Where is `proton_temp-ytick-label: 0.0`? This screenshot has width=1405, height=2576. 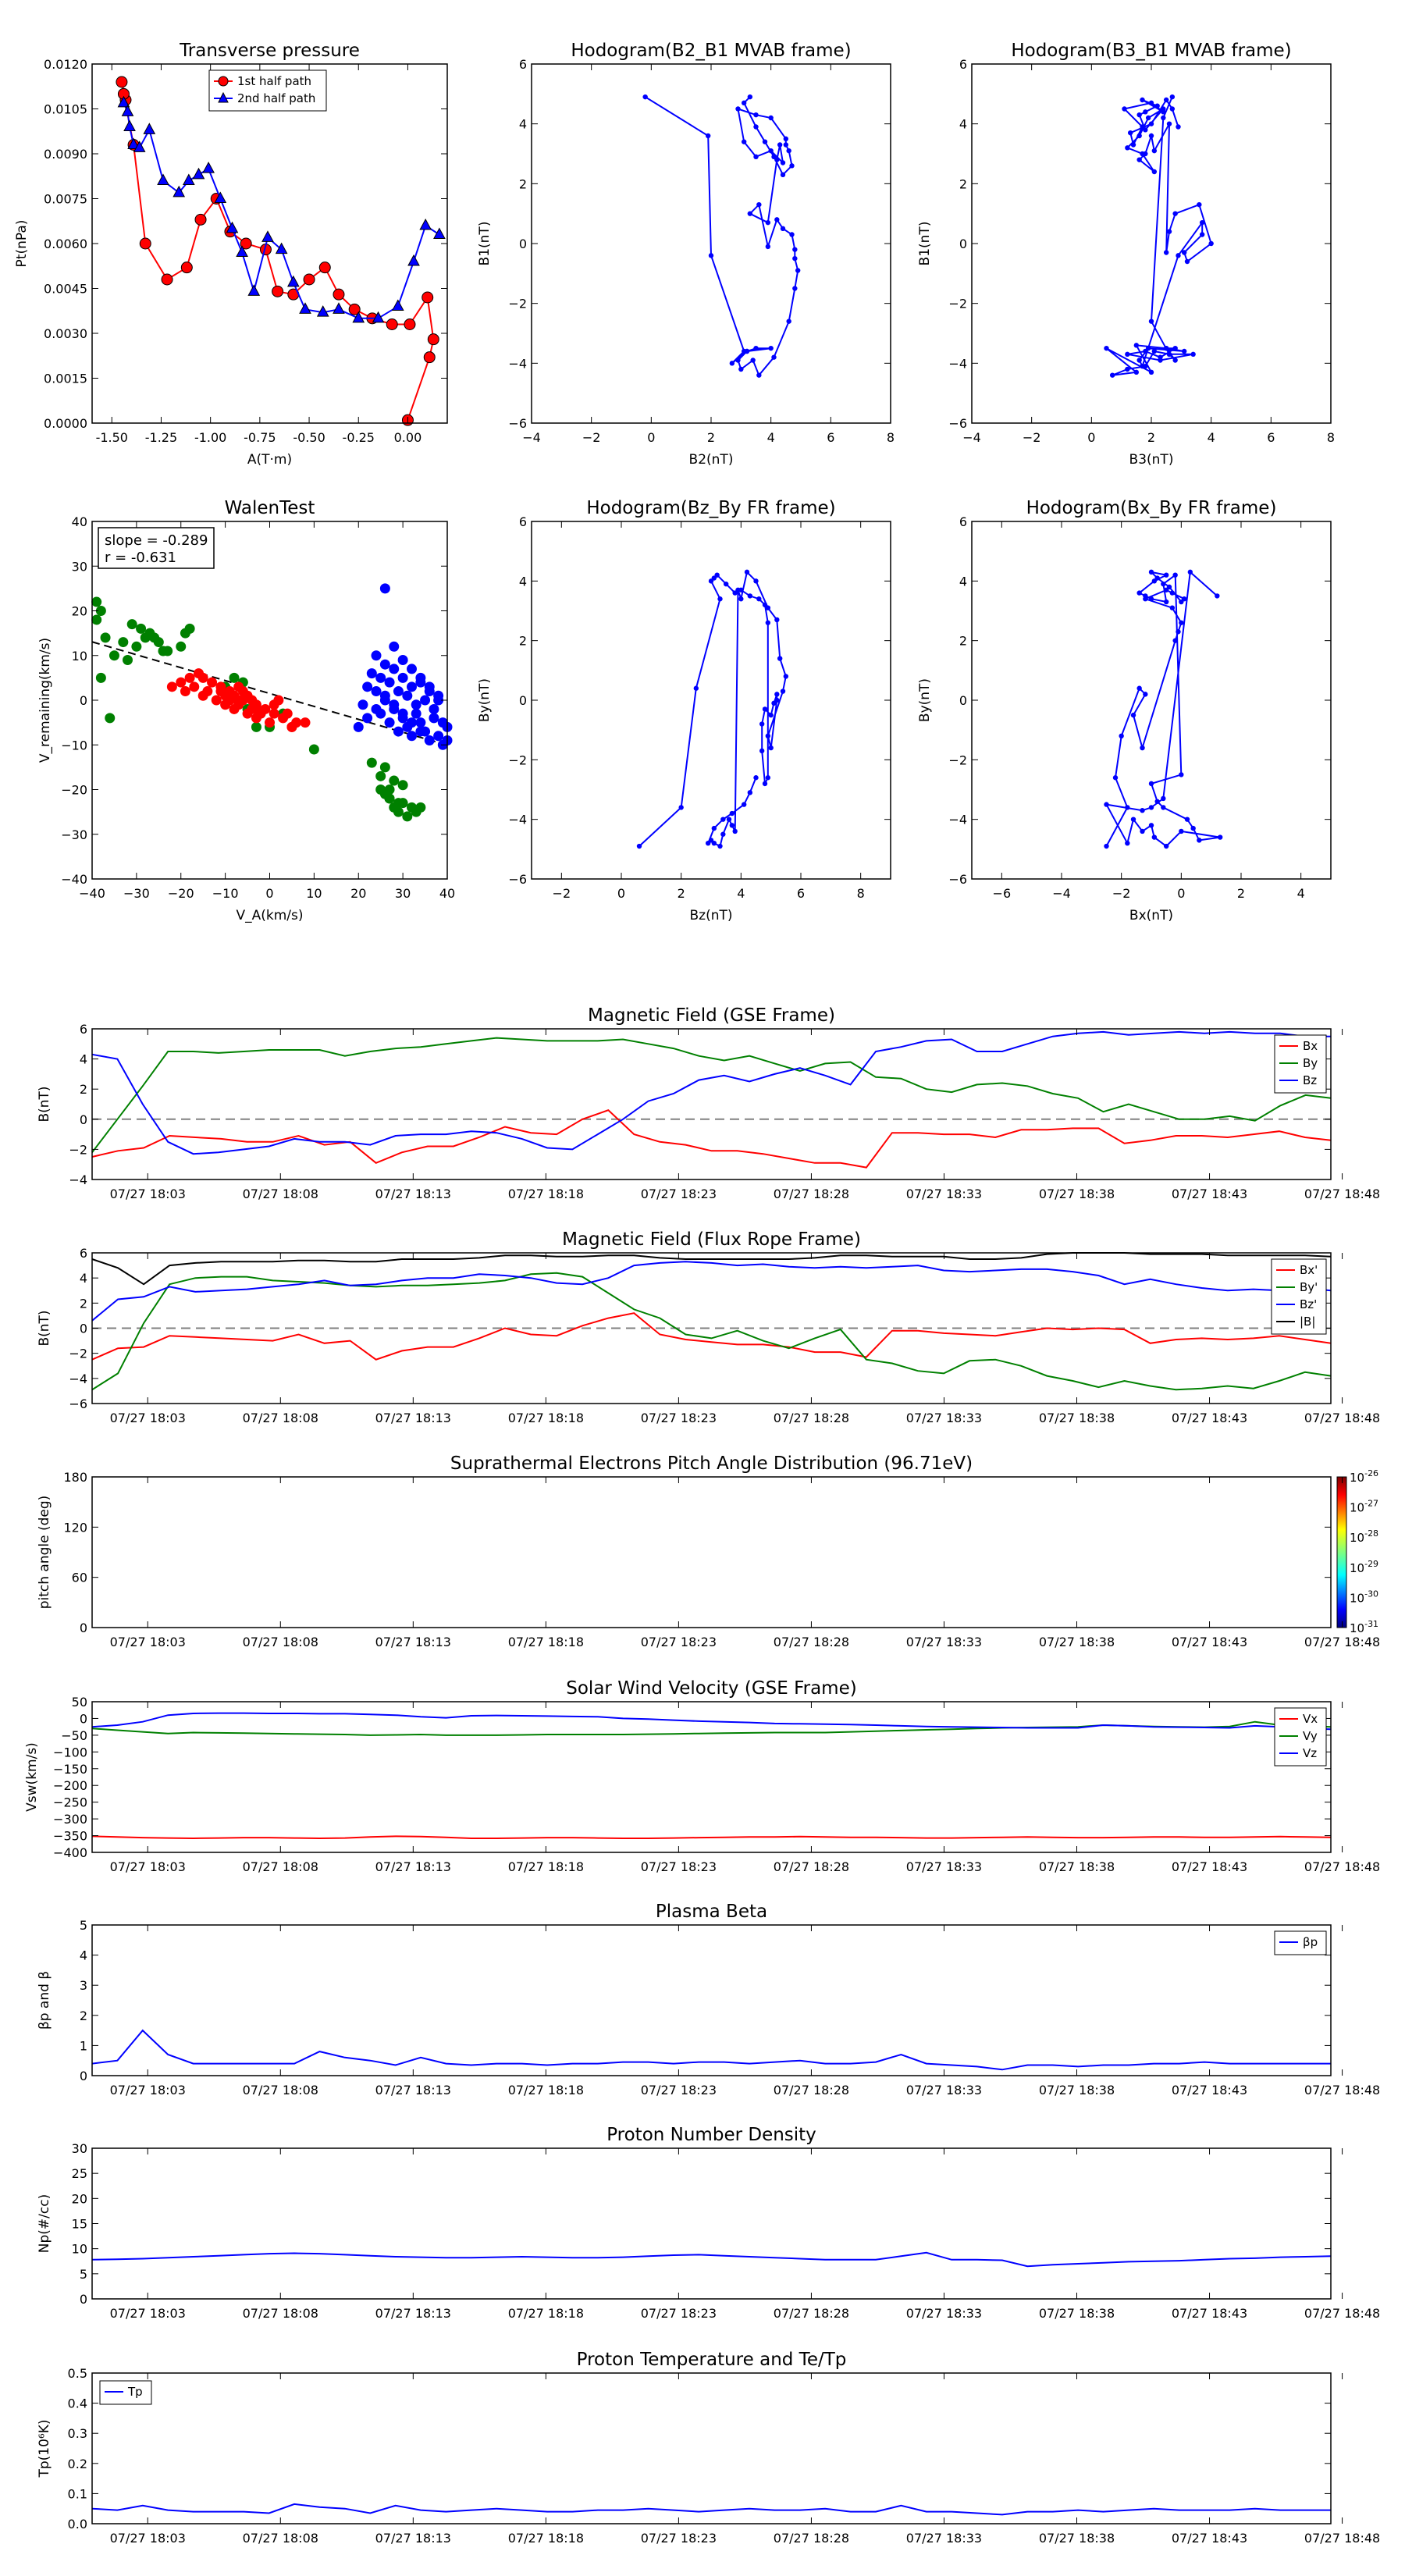
proton_temp-ytick-label: 0.0 is located at coordinates (77, 2524).